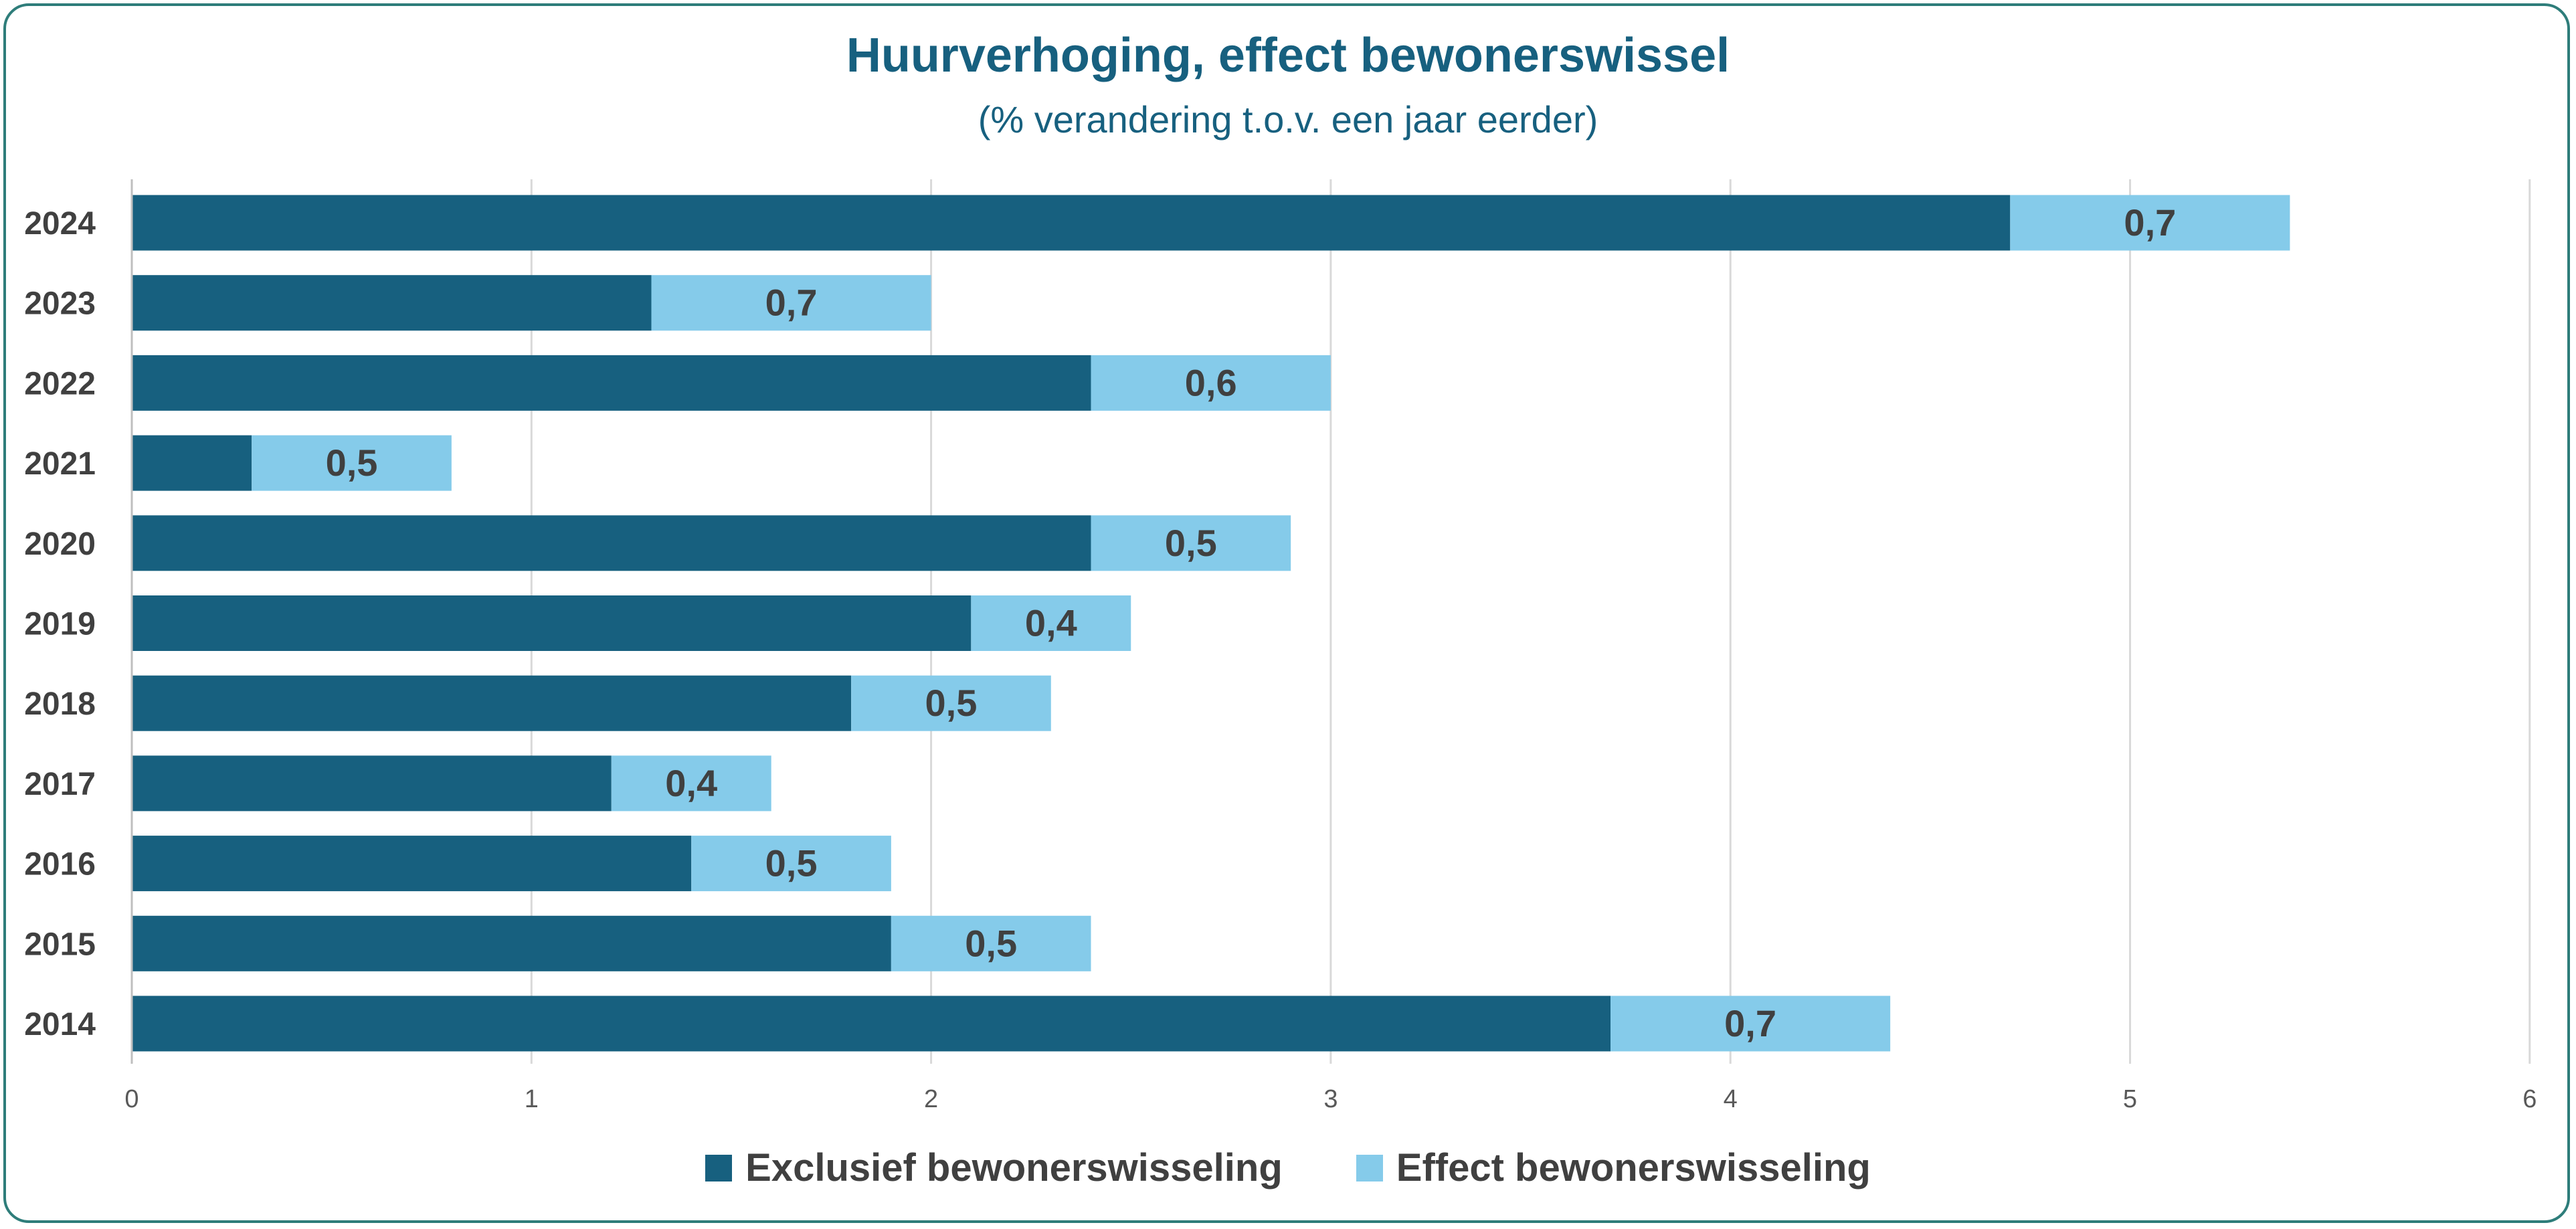  I want to click on y-category-label: 2020, so click(60, 544).